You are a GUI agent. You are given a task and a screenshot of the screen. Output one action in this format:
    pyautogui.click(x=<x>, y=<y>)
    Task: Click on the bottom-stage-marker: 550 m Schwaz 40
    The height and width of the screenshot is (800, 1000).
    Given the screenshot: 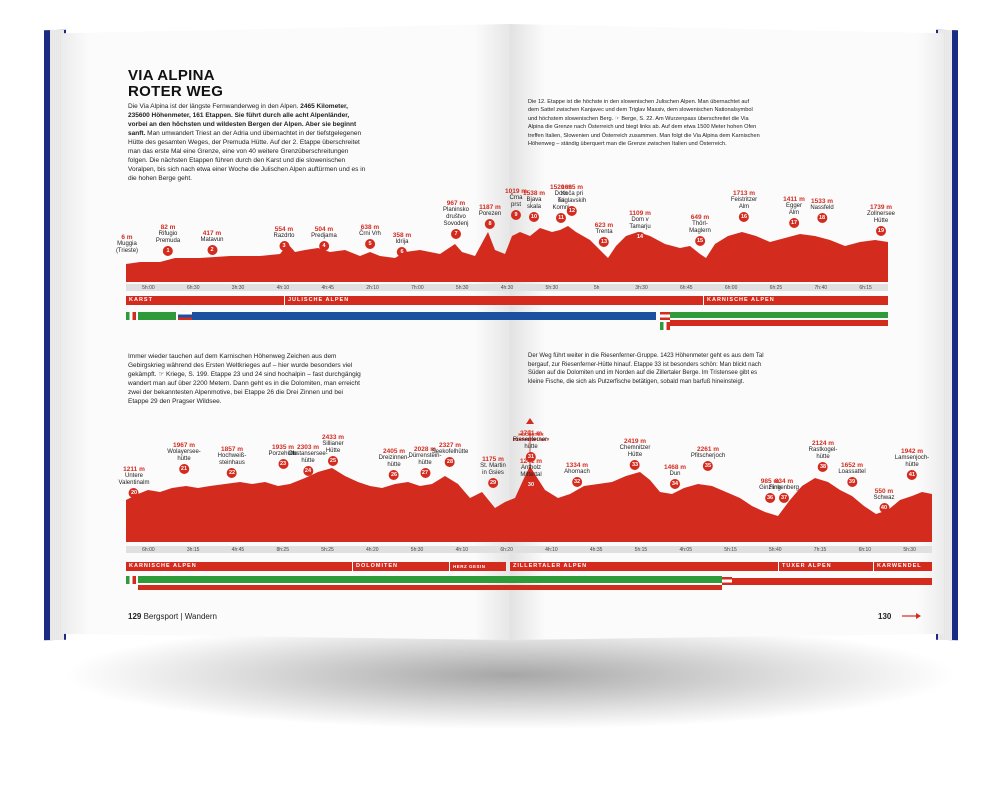 What is the action you would take?
    pyautogui.click(x=884, y=500)
    